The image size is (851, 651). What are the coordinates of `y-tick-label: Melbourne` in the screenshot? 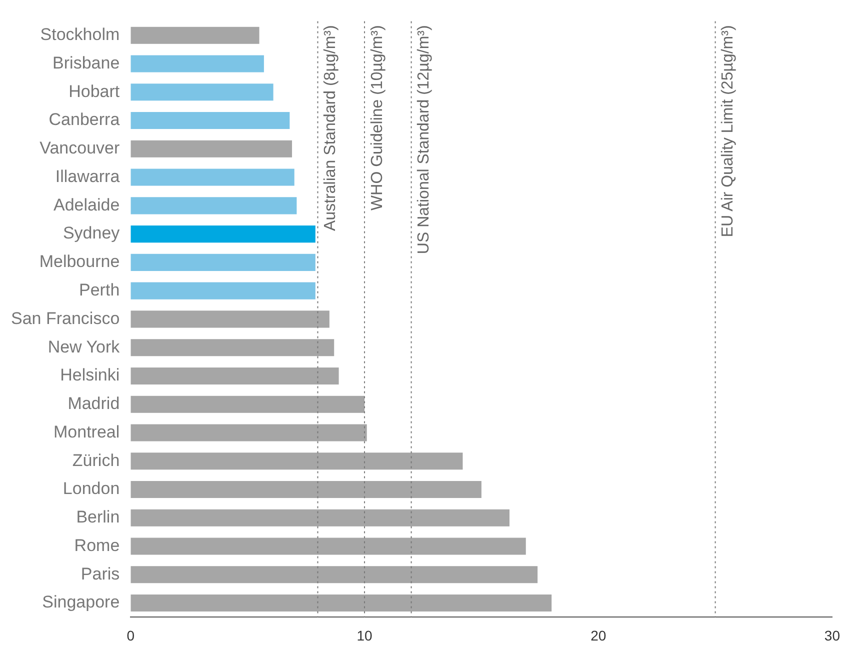 It's located at (79, 262).